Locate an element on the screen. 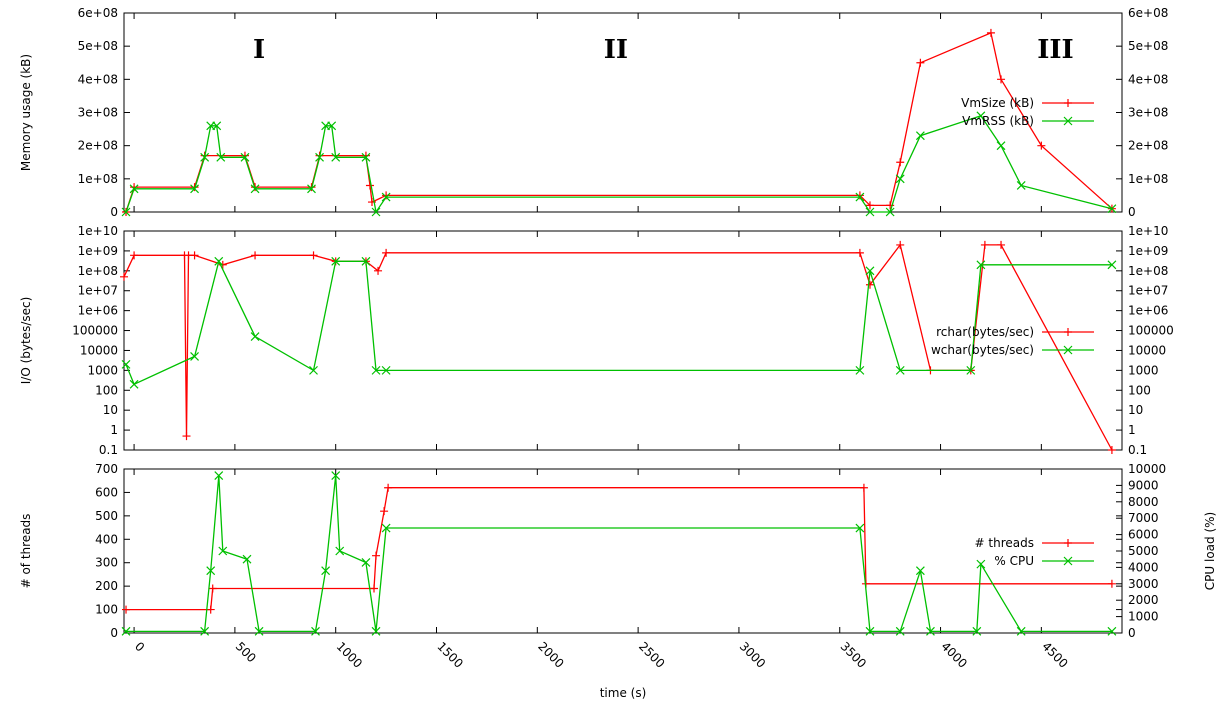 The width and height of the screenshot is (1226, 708). x-tick-label: 2500 is located at coordinates (651, 654).